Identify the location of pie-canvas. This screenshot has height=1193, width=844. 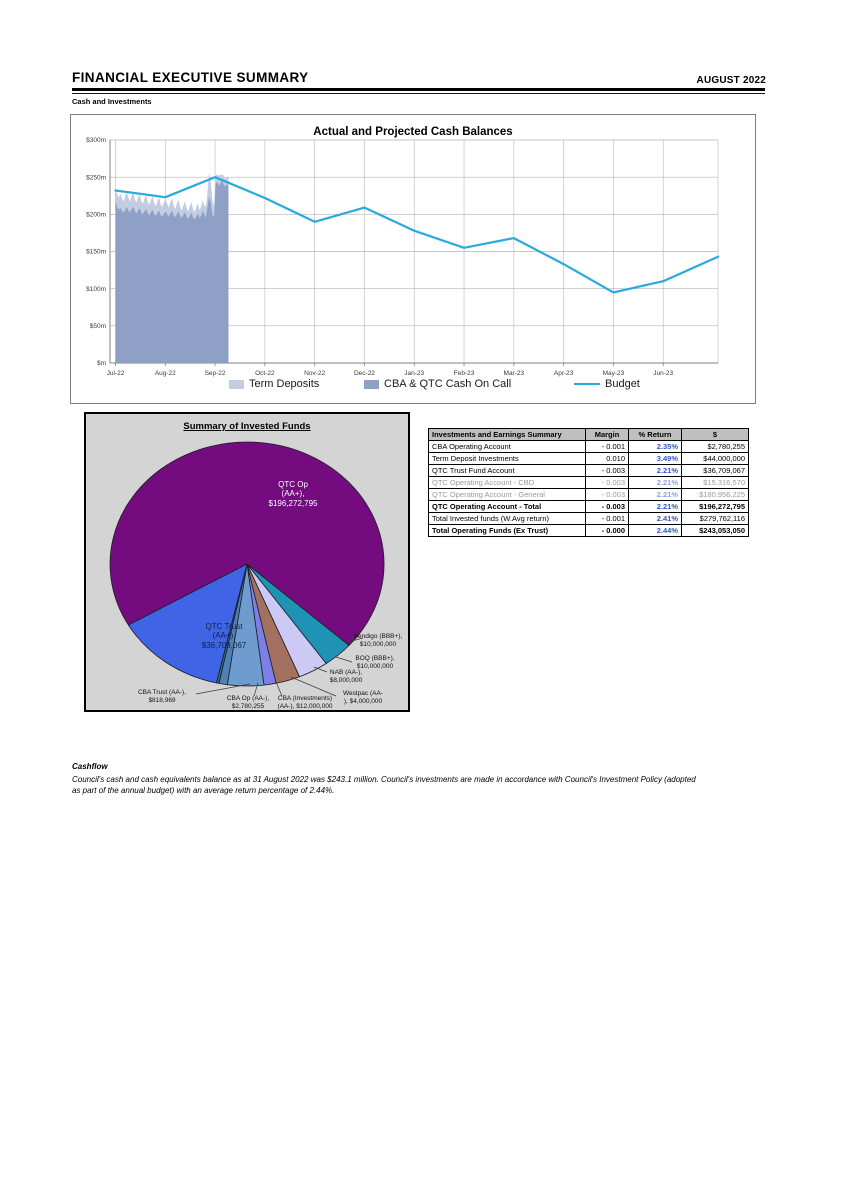
(247, 569).